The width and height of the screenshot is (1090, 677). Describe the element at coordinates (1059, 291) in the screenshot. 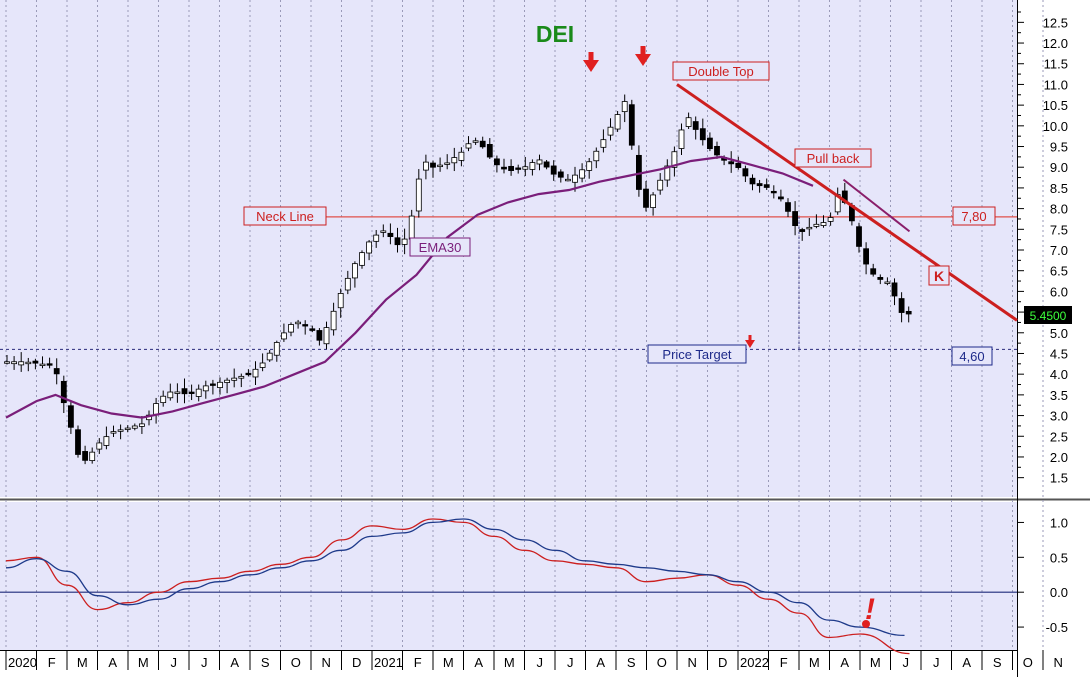

I see `y-tick-label: 6.0` at that location.